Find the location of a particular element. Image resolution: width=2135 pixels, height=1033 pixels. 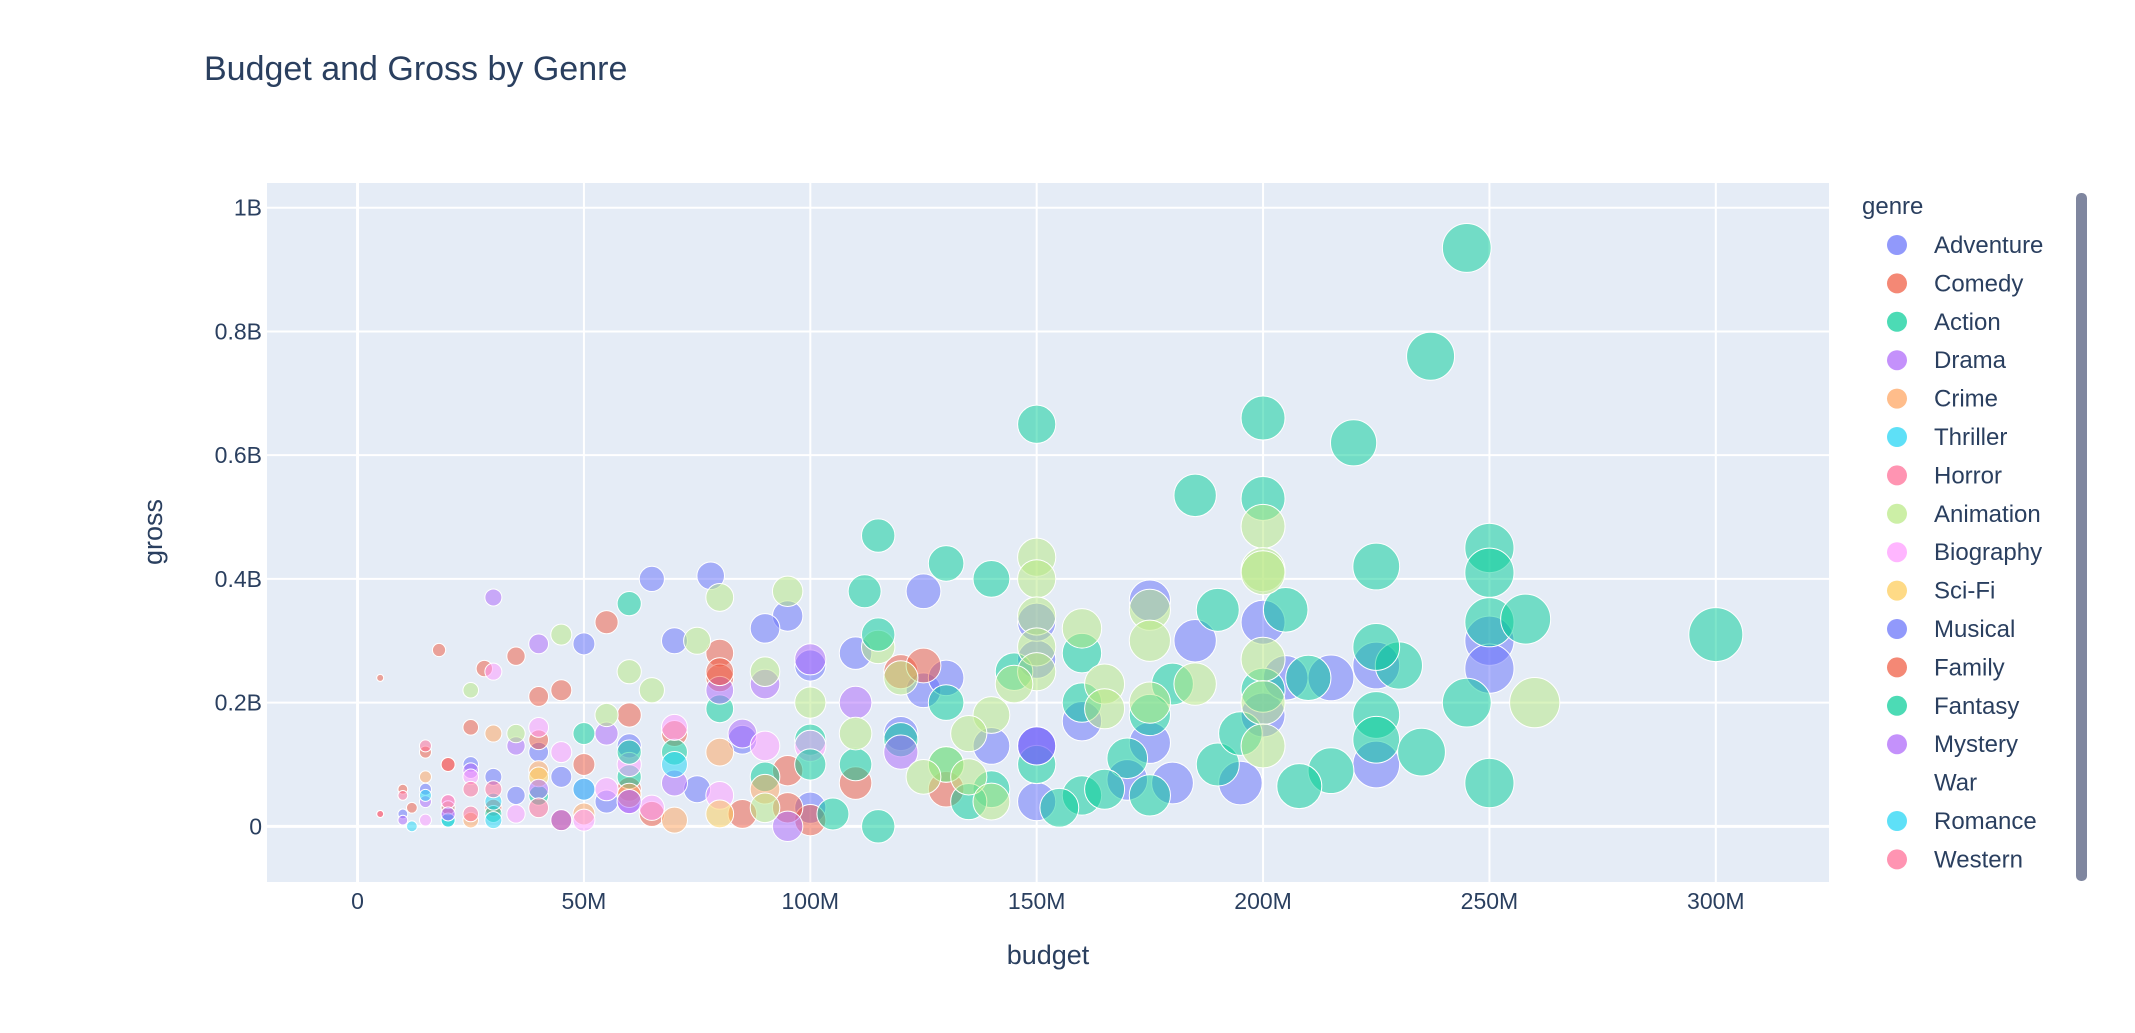

legend-item-horror: Horror is located at coordinates (1944, 475).